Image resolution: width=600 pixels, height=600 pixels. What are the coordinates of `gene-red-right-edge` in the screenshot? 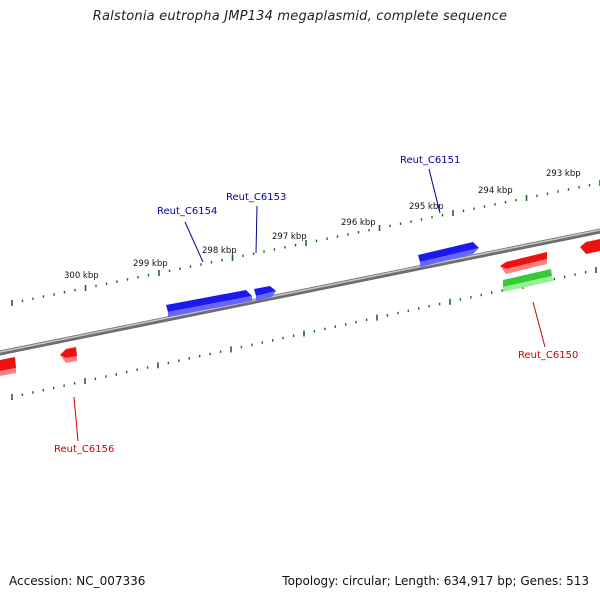 It's located at (590, 246).